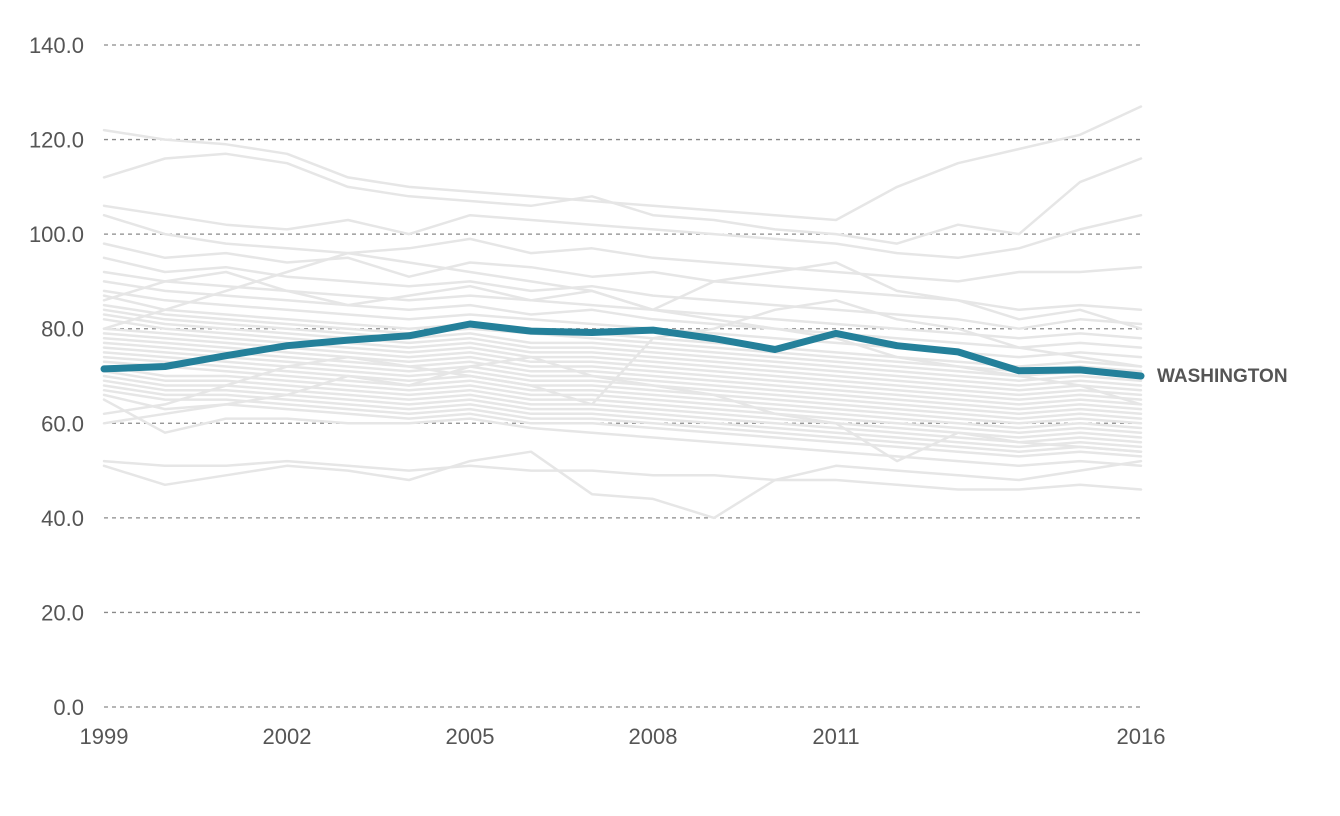  Describe the element at coordinates (623, 736) in the screenshot. I see `x-axis-tick-labels: 1999 2002 2005 2008 2011 2016` at that location.